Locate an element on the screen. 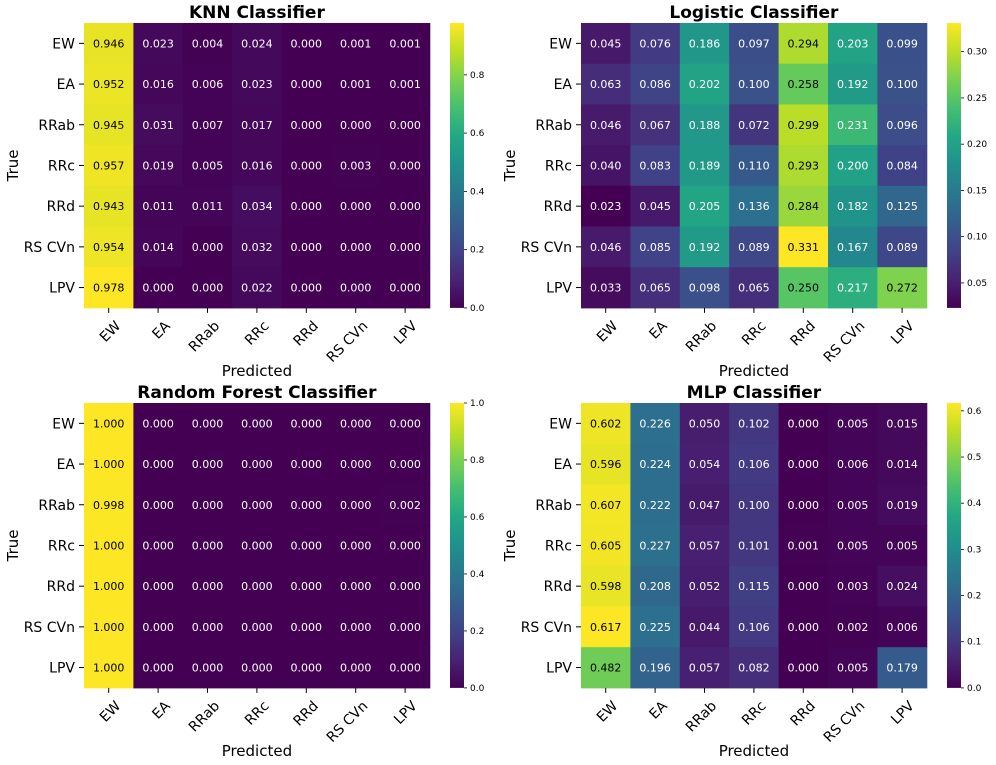  cell-value-label: 0.182 is located at coordinates (853, 206).